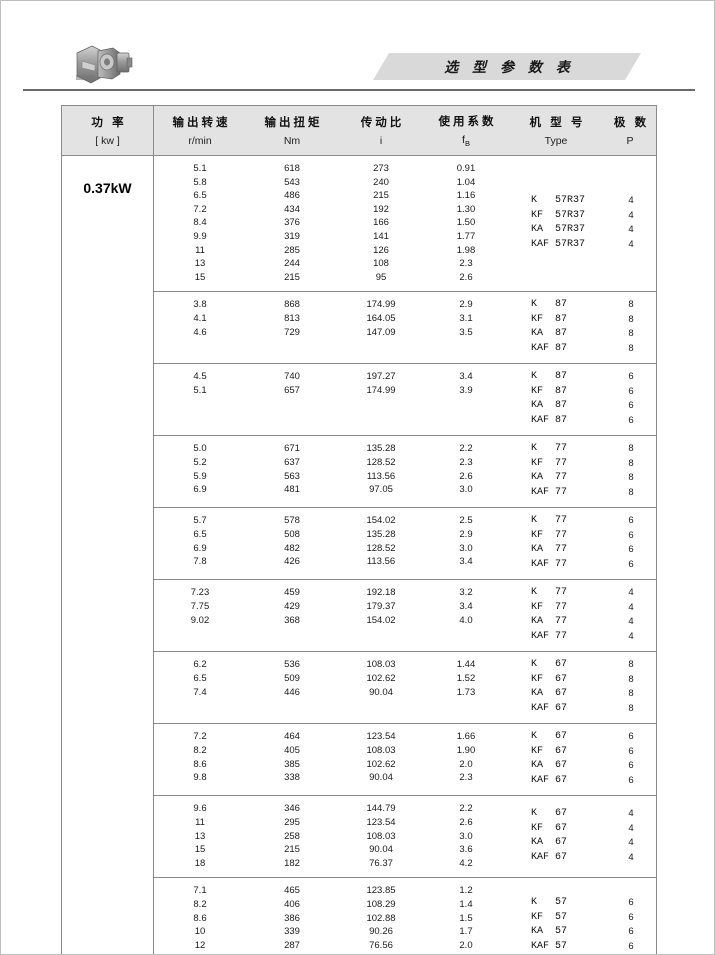 This screenshot has width=715, height=955. Describe the element at coordinates (292, 277) in the screenshot. I see `cell-value: 215` at that location.